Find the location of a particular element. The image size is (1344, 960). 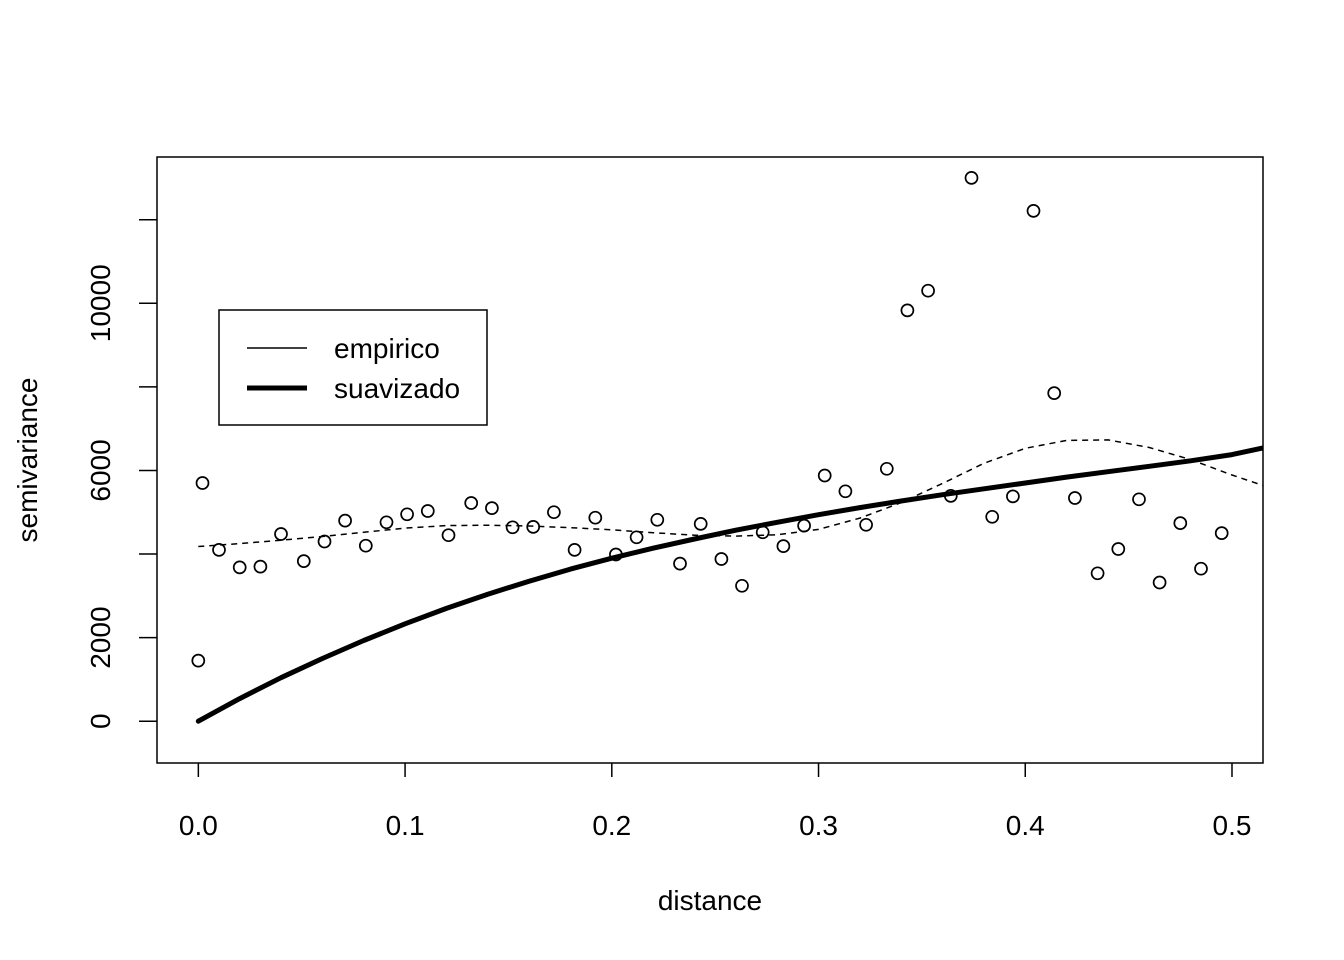

x-tick-label: 0.2 is located at coordinates (611, 825).